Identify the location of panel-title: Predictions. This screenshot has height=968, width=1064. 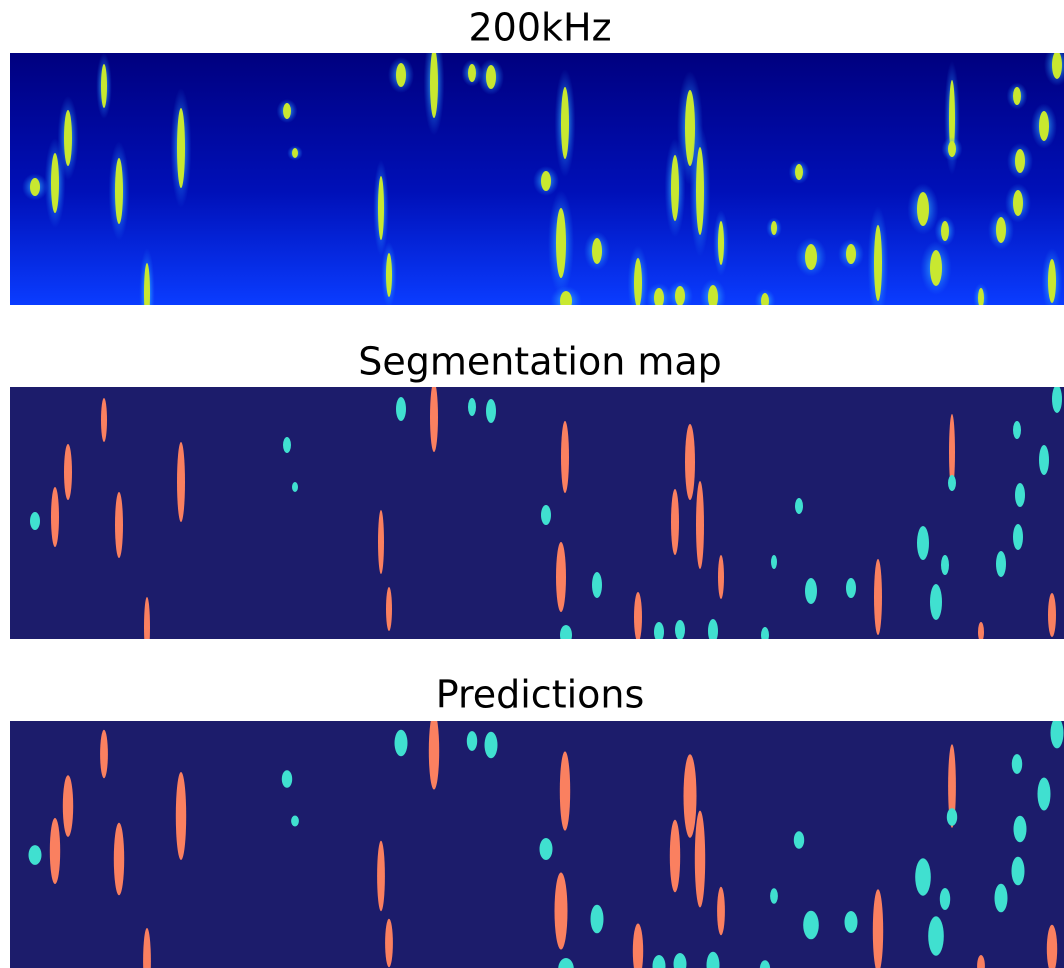
(540, 695).